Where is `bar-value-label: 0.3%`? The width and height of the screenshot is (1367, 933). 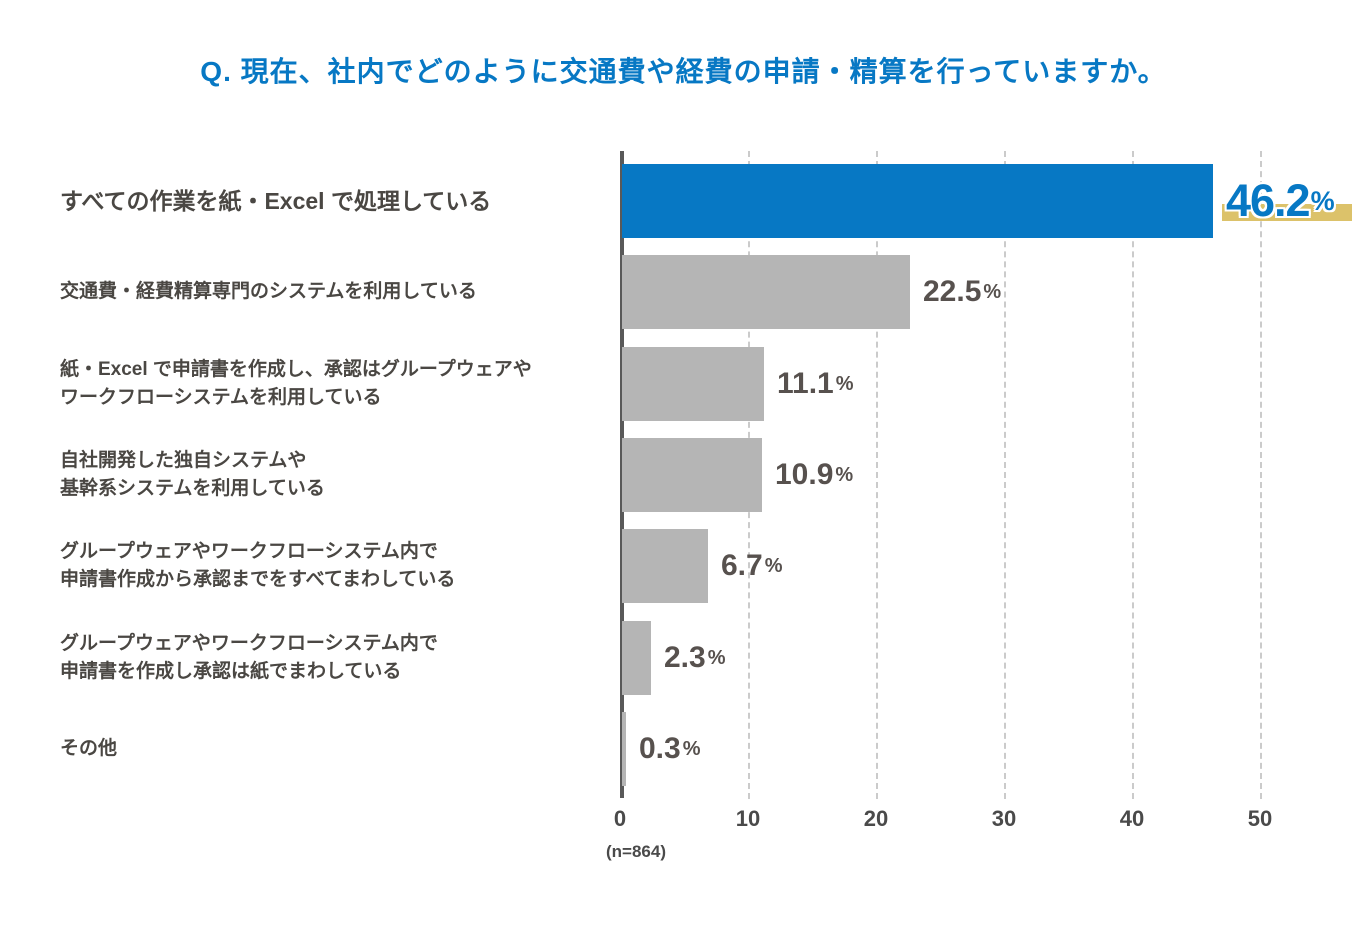
bar-value-label: 0.3% is located at coordinates (670, 749).